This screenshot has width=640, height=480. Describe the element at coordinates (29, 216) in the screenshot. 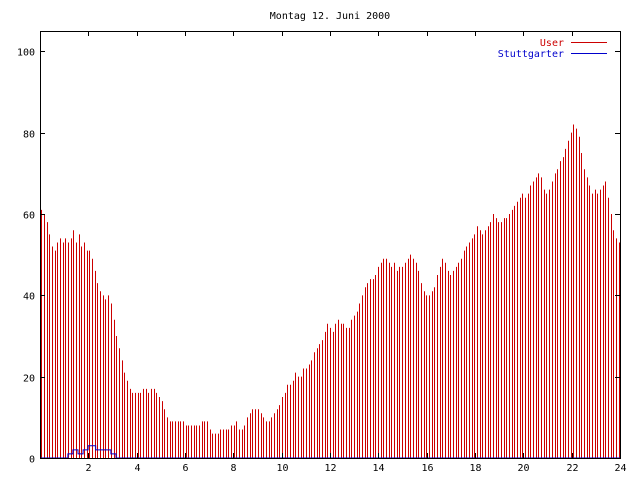

I see `y-tick-label: 60` at that location.